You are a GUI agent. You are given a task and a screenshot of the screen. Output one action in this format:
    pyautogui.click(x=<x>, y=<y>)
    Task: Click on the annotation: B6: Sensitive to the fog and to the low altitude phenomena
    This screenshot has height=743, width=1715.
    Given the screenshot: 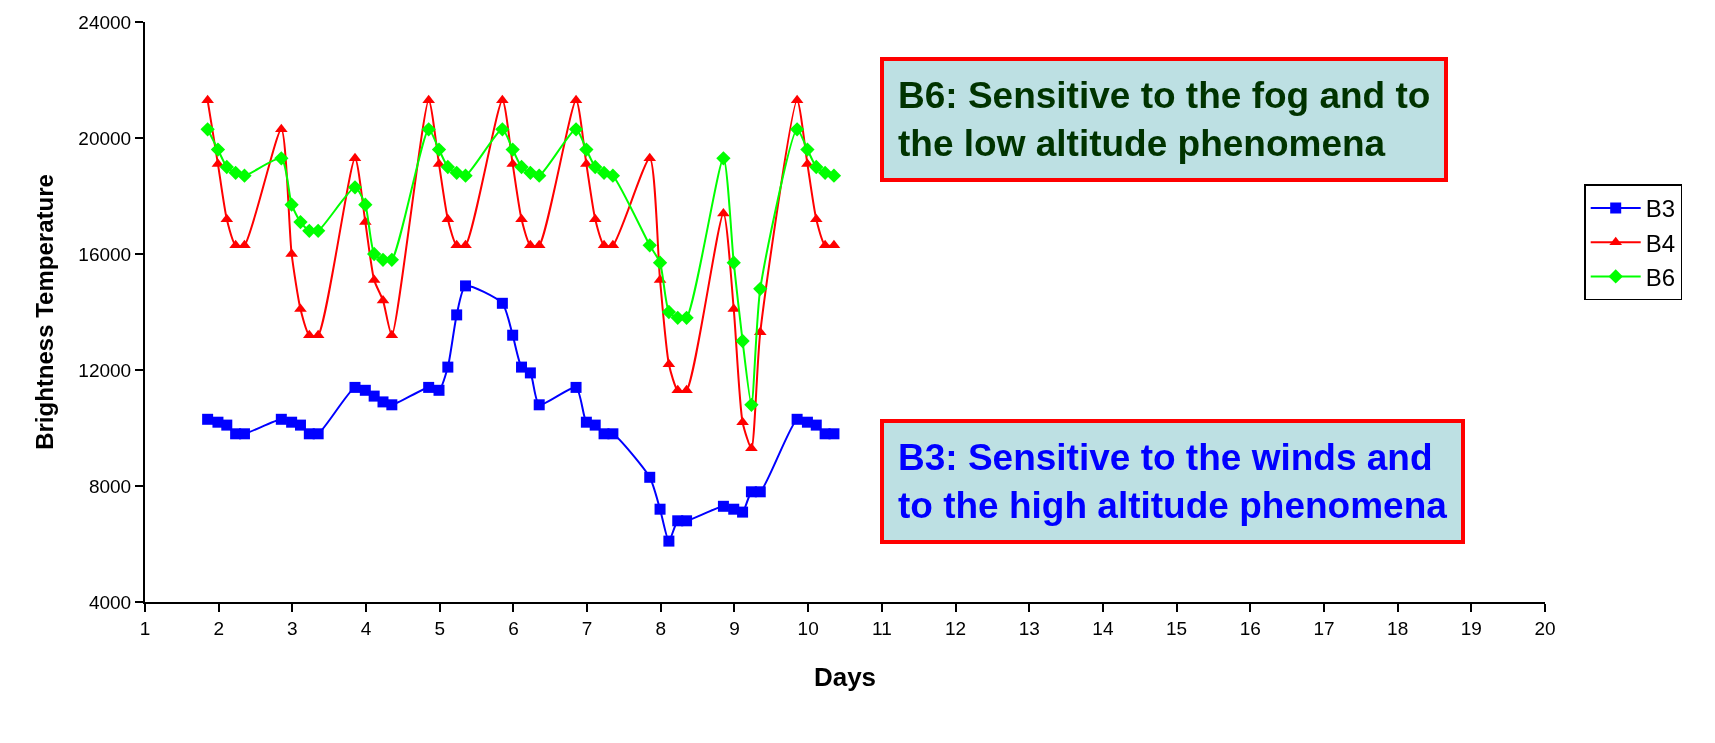 What is the action you would take?
    pyautogui.click(x=1164, y=120)
    